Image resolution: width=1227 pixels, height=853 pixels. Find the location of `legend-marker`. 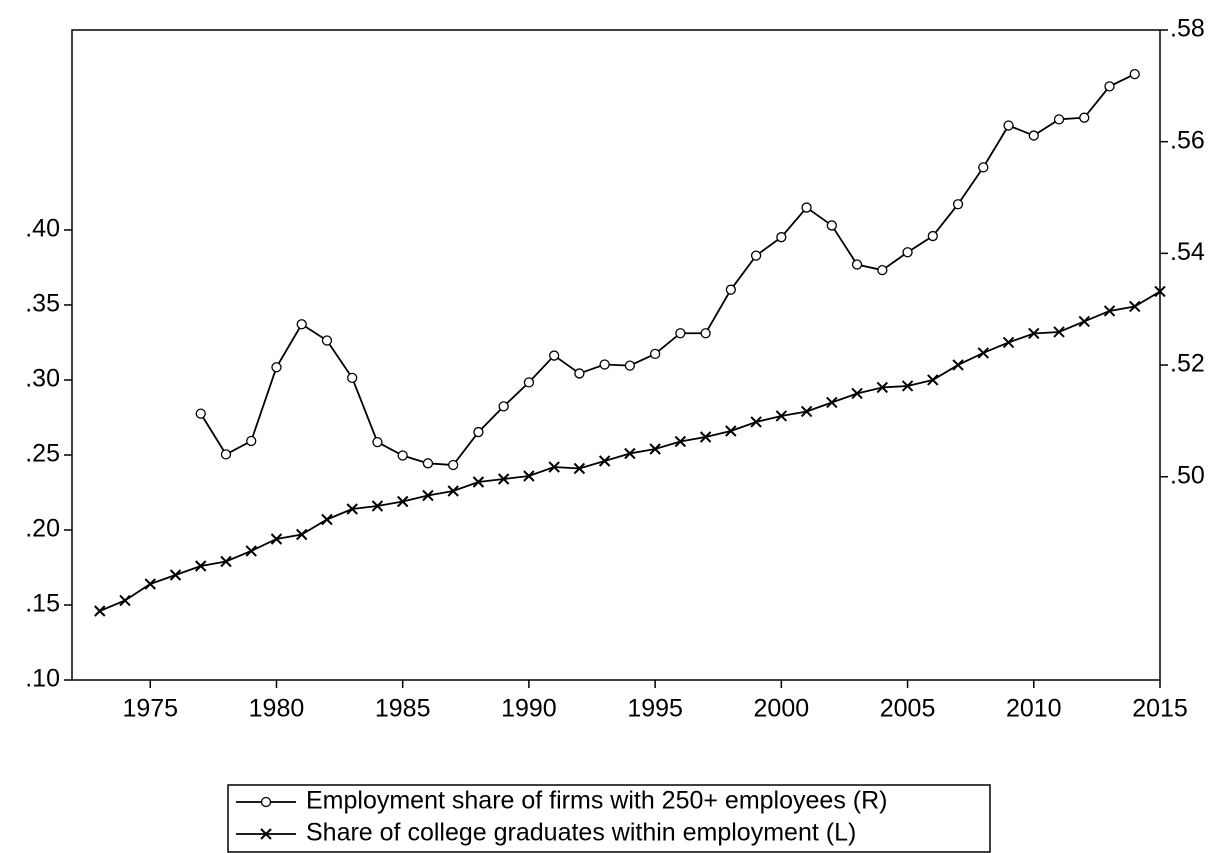

legend-marker is located at coordinates (266, 834).